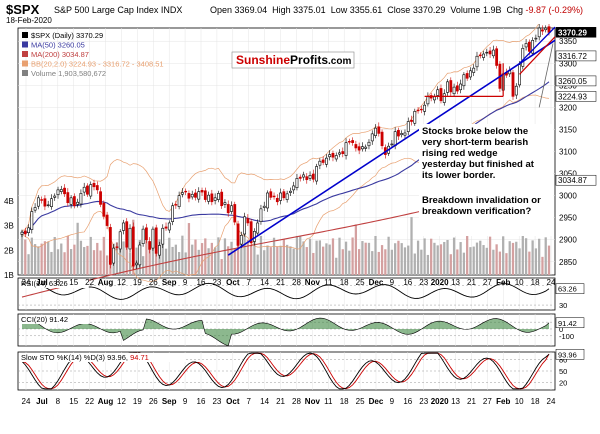 This screenshot has width=600, height=434. I want to click on legend-entry: $SPX (Daily) 3370.29, so click(62, 35).